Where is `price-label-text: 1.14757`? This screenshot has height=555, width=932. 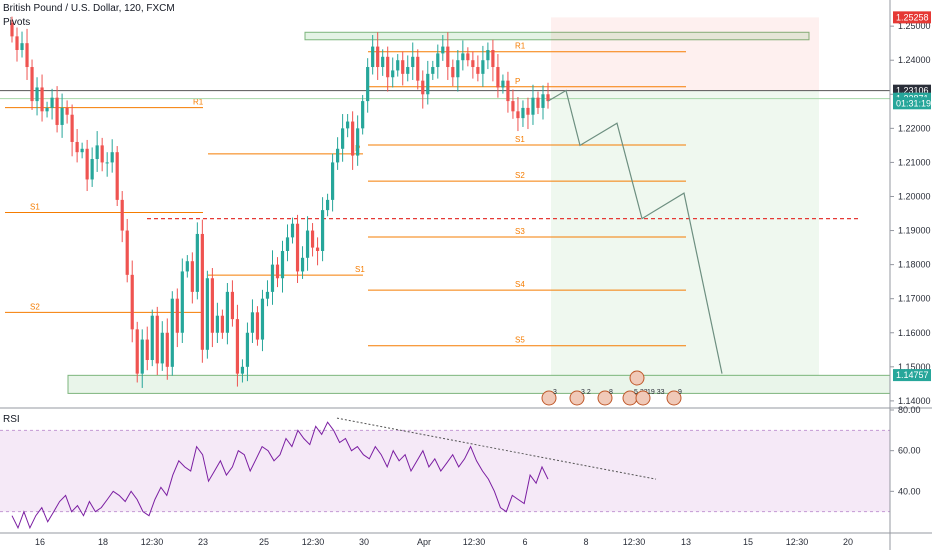
price-label-text: 1.14757 is located at coordinates (912, 375).